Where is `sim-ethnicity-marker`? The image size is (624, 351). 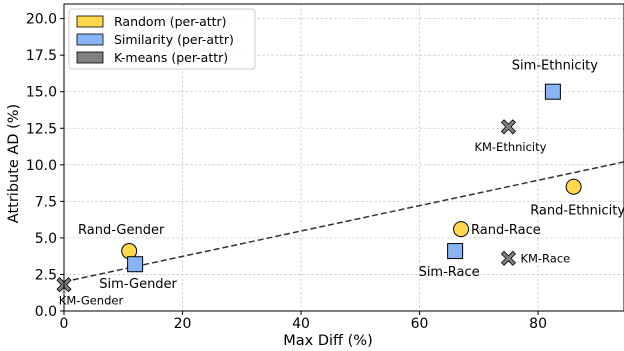 sim-ethnicity-marker is located at coordinates (552, 91).